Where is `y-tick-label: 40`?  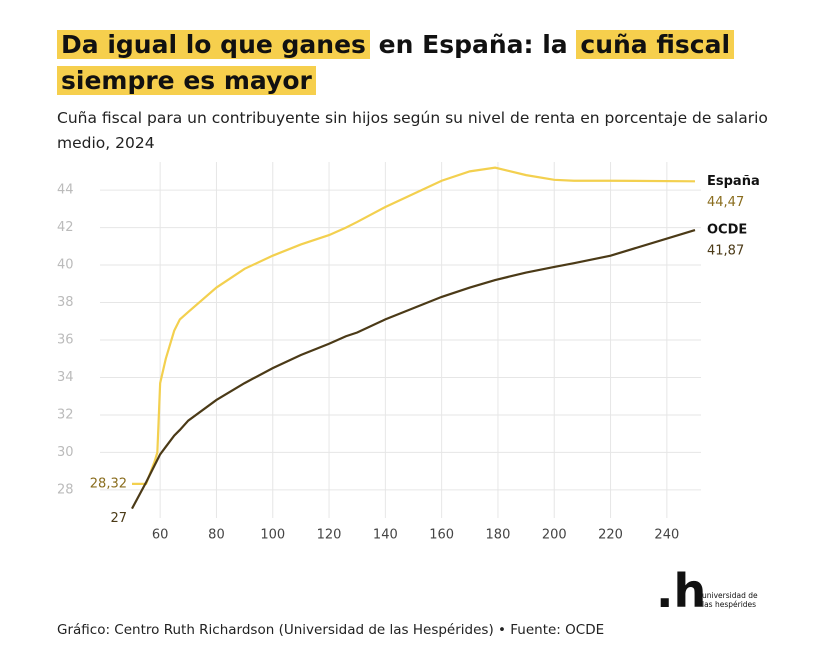 y-tick-label: 40 is located at coordinates (65, 265).